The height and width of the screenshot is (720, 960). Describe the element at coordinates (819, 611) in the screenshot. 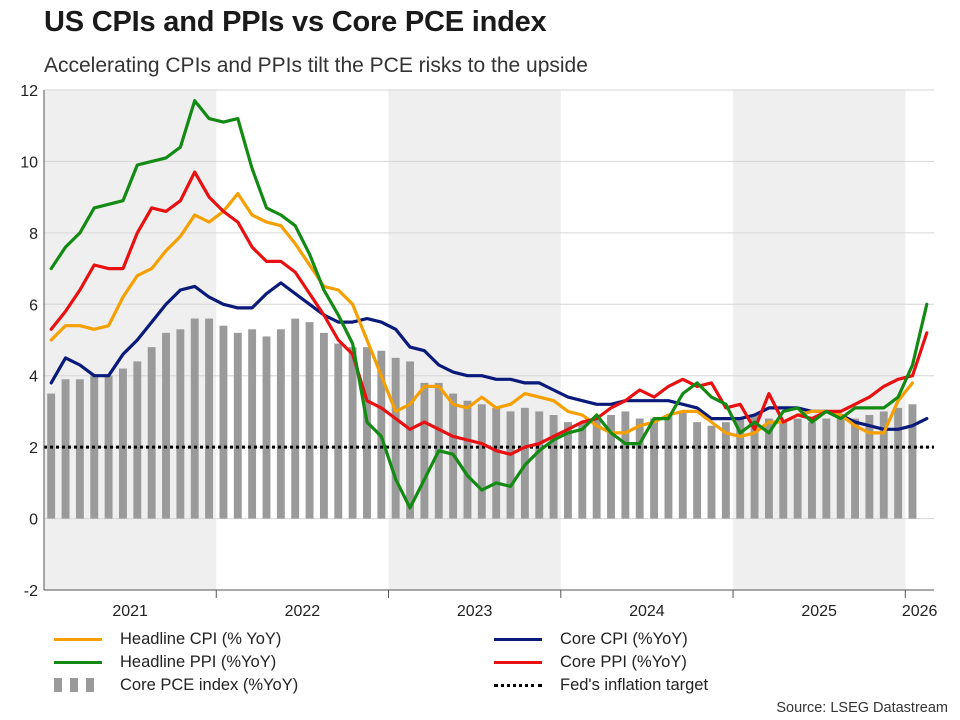

I see `x-tick-label: 2025` at that location.